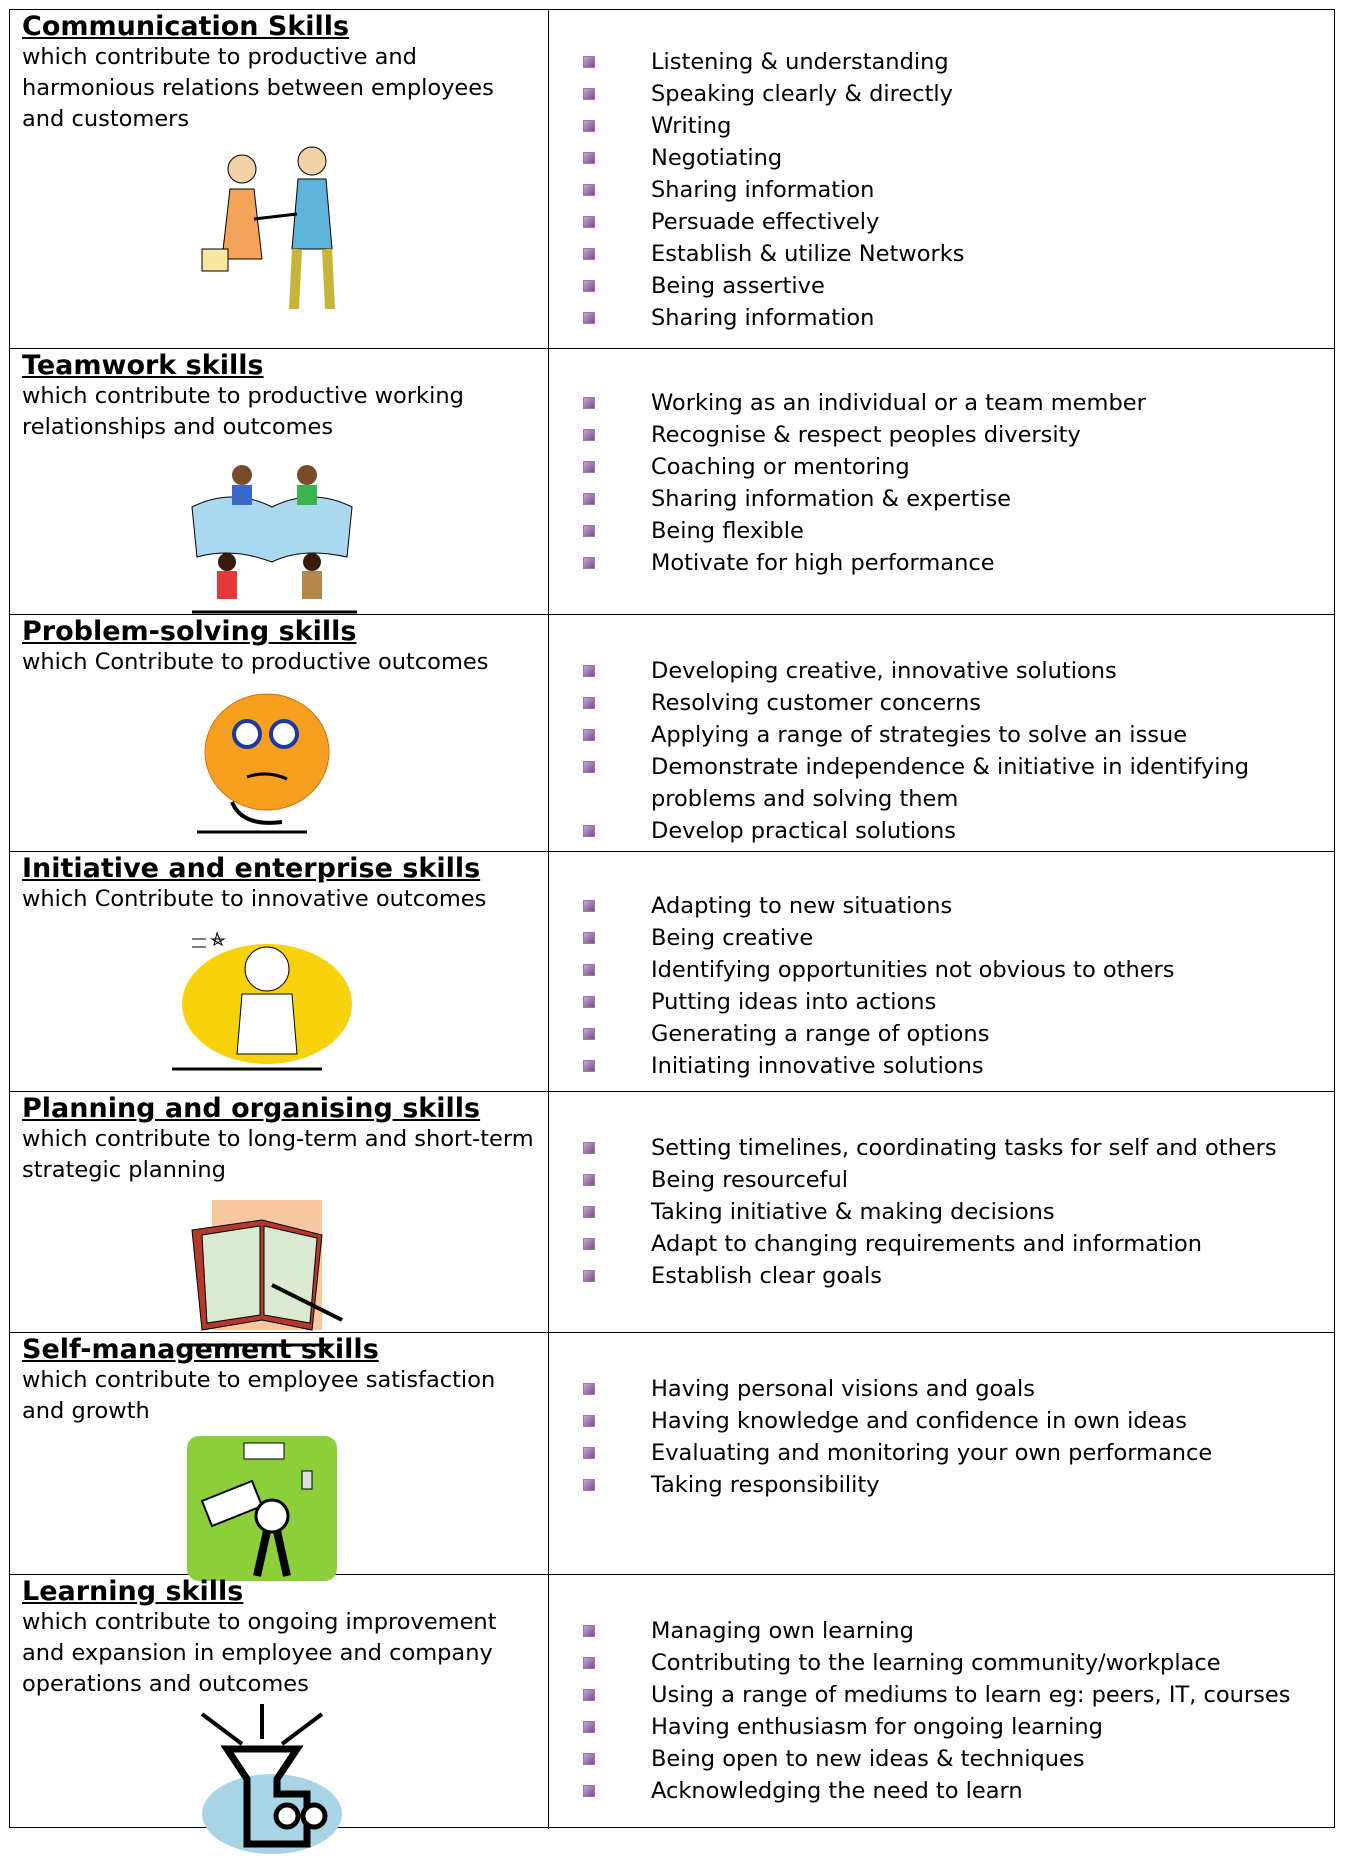 Image resolution: width=1345 pixels, height=1874 pixels. Describe the element at coordinates (765, 222) in the screenshot. I see `item-text: Persuade effectively` at that location.